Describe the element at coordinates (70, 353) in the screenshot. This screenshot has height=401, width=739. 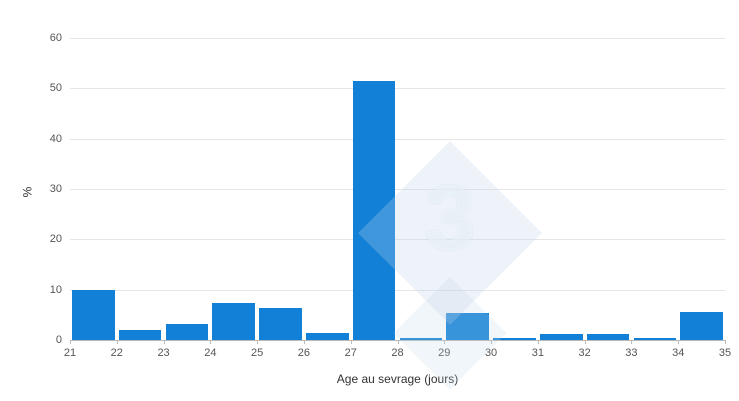
I see `x-tick-label: 21` at that location.